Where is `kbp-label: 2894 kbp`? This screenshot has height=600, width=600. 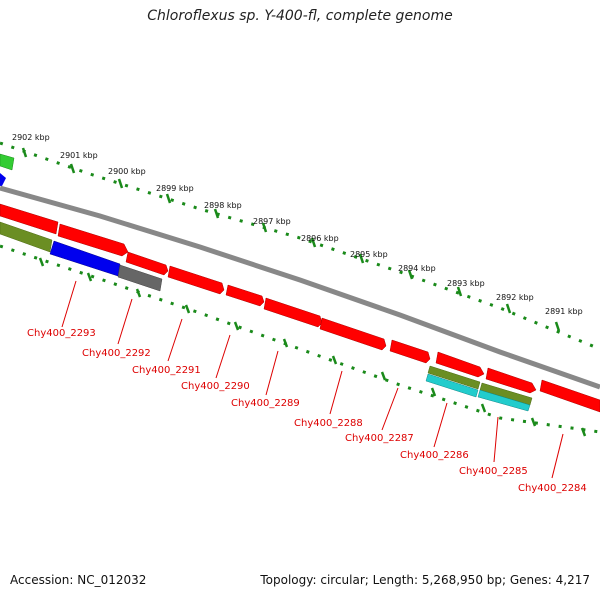
kbp-label: 2894 kbp is located at coordinates (417, 268).